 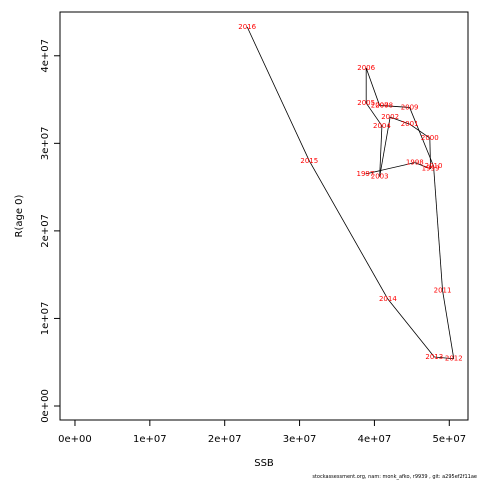 I want to click on year-label: 2013, so click(x=434, y=357).